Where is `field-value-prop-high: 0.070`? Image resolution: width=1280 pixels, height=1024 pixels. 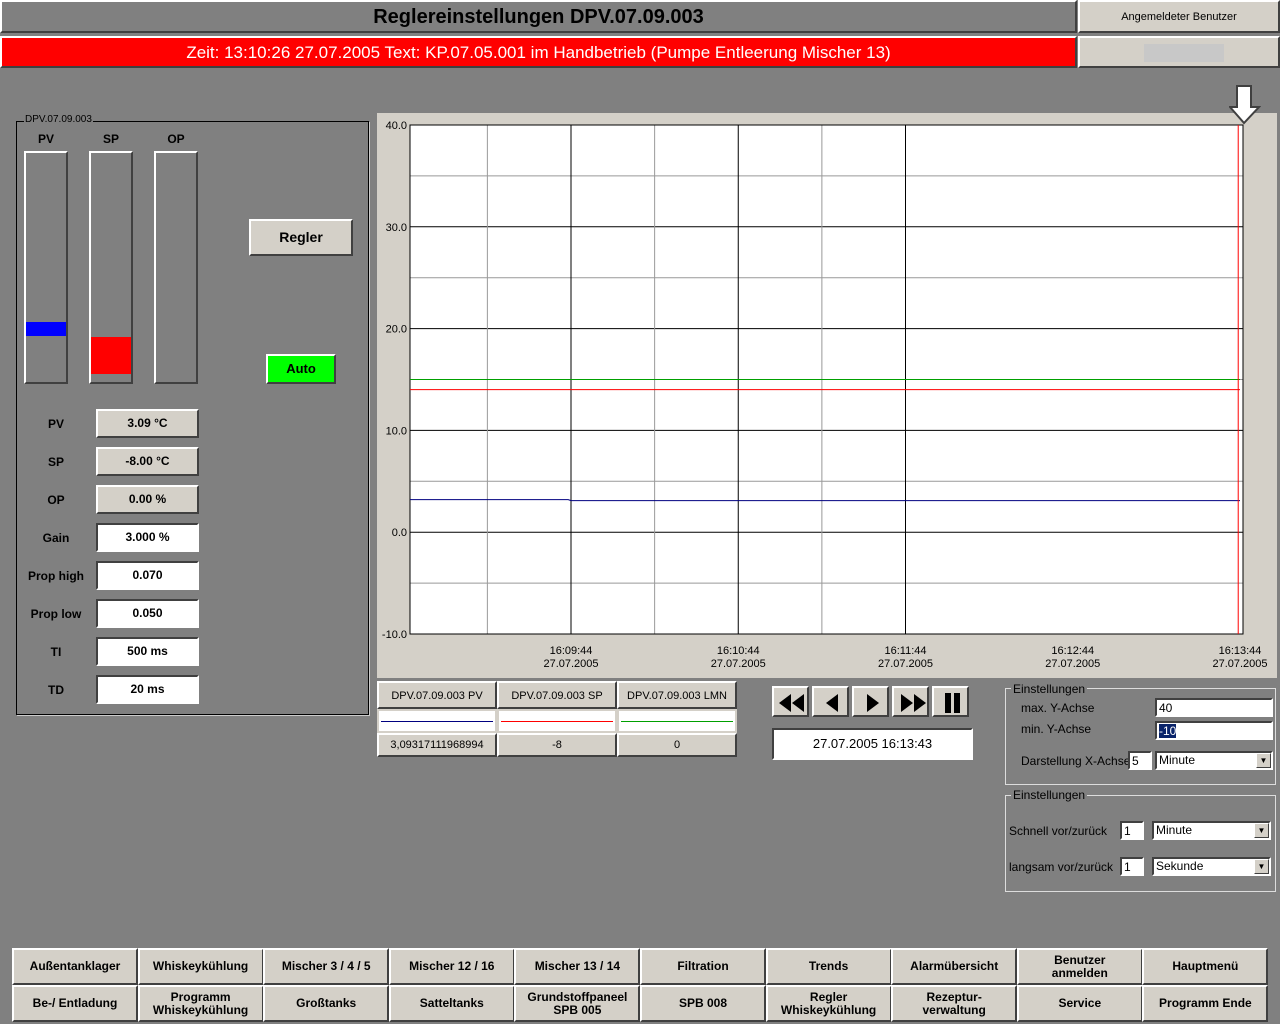
field-value-prop-high: 0.070 is located at coordinates (147, 575).